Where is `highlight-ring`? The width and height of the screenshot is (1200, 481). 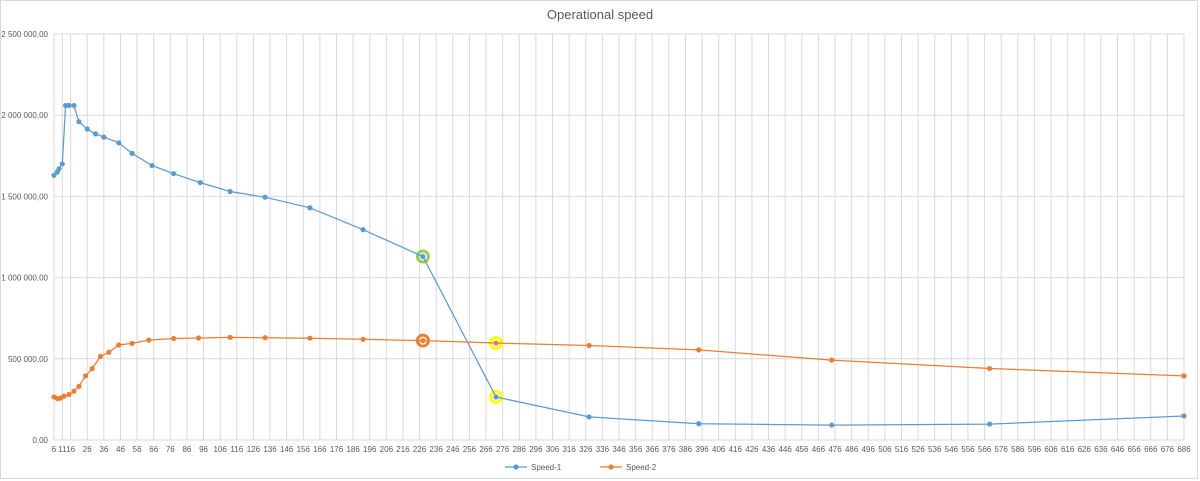
highlight-ring is located at coordinates (422, 256).